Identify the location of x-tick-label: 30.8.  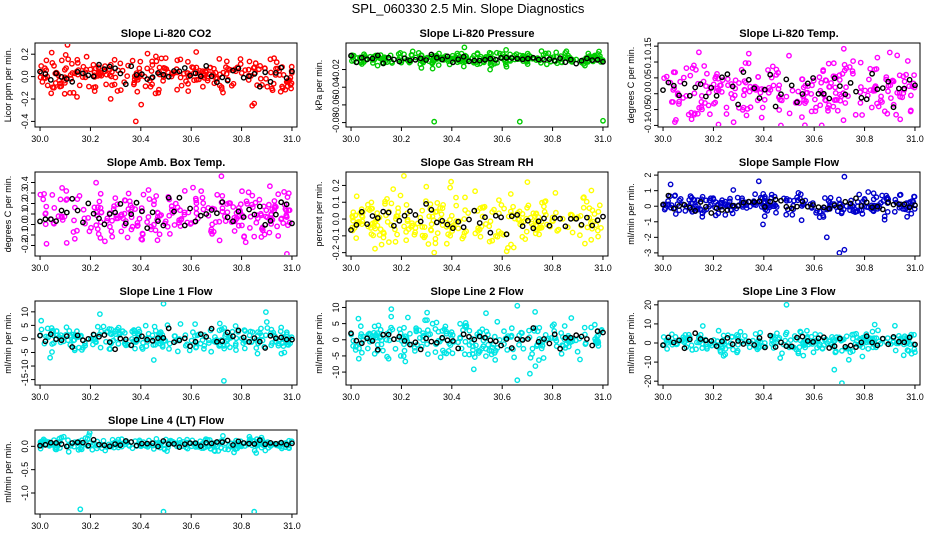
(553, 139).